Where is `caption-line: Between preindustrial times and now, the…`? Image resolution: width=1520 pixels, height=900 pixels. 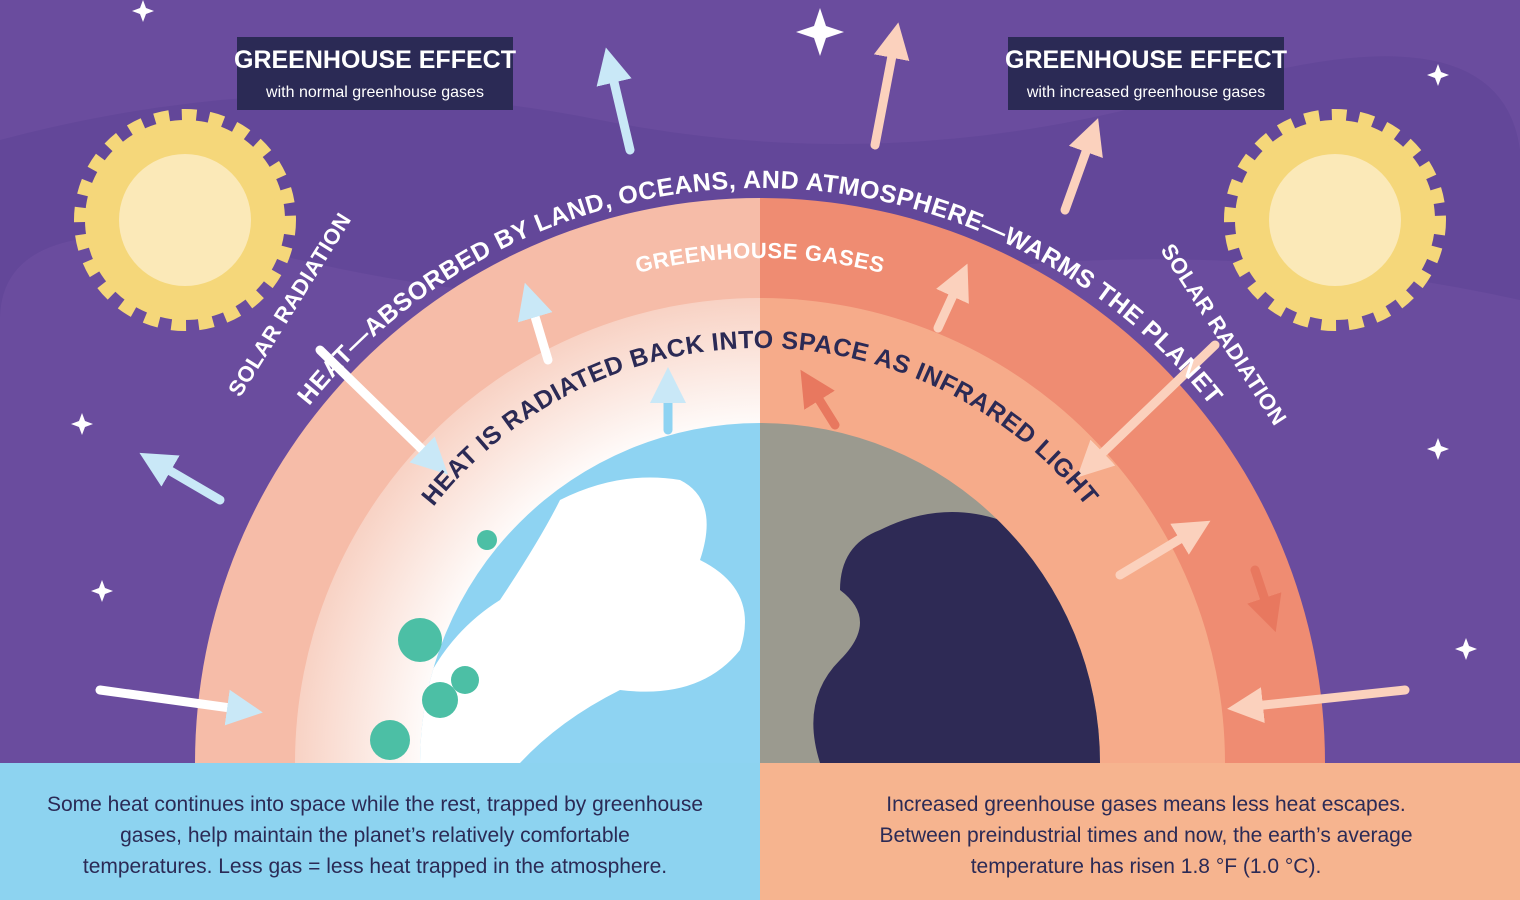
caption-line: Between preindustrial times and now, the… is located at coordinates (1145, 835).